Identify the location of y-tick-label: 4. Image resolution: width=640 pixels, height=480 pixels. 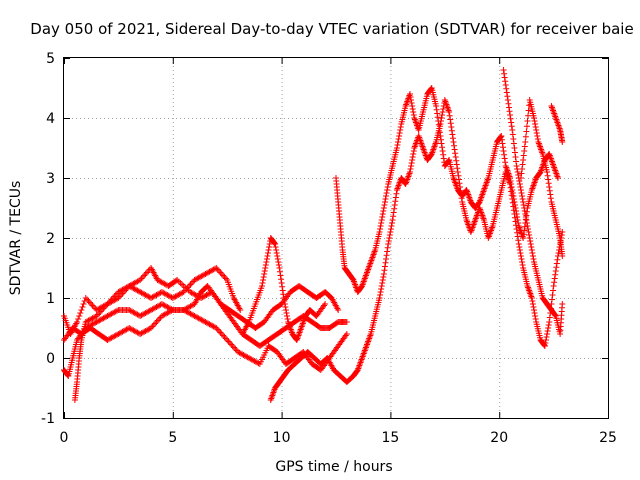
(50, 119).